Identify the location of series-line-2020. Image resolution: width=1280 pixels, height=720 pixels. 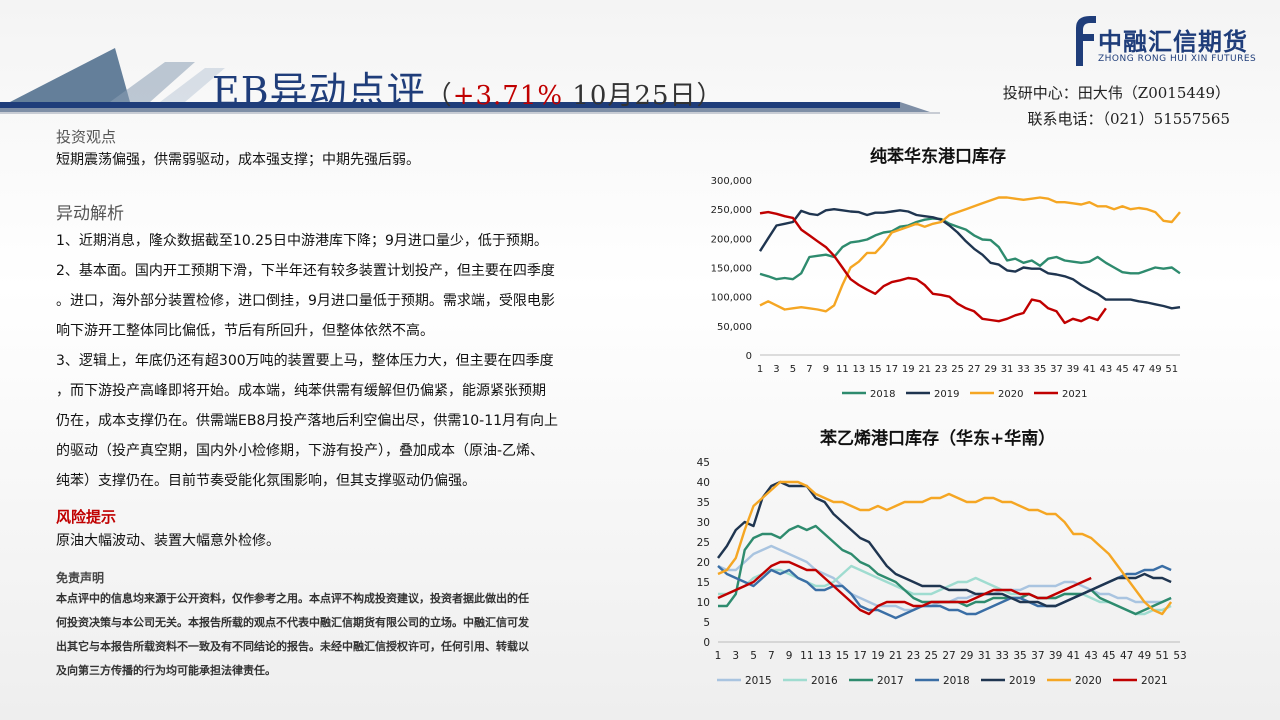
(970, 254).